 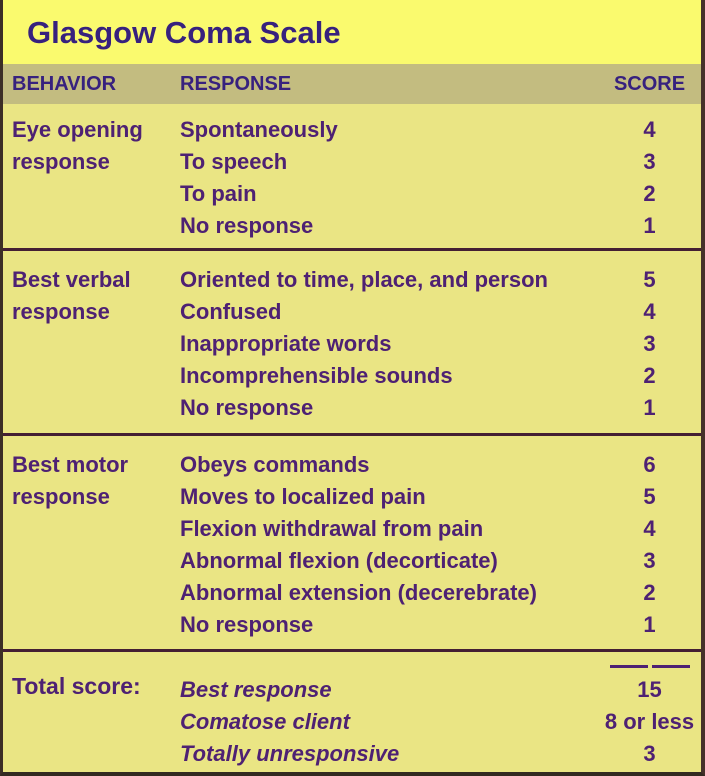 I want to click on score-cell: 15, so click(x=649, y=689).